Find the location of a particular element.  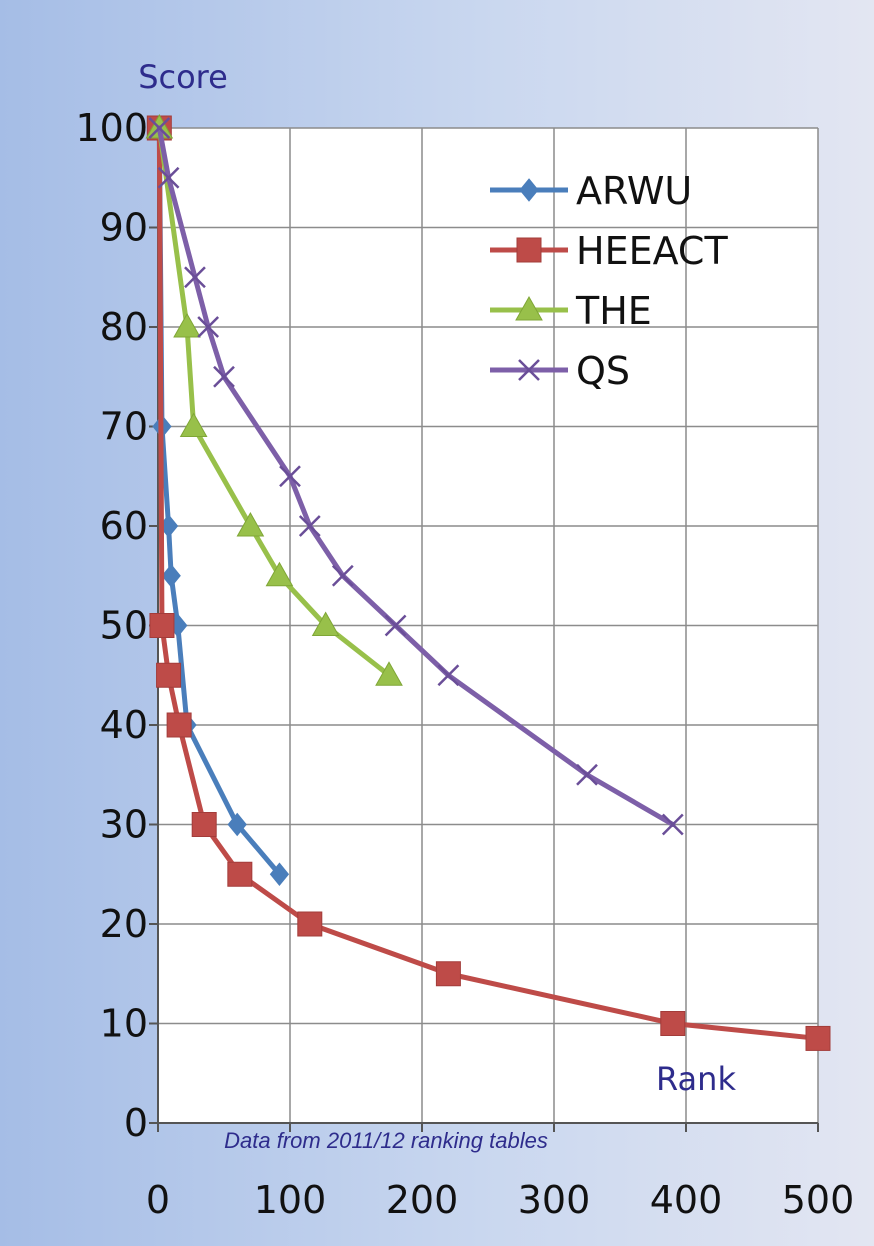

x-axis-title: Rank is located at coordinates (696, 1079).